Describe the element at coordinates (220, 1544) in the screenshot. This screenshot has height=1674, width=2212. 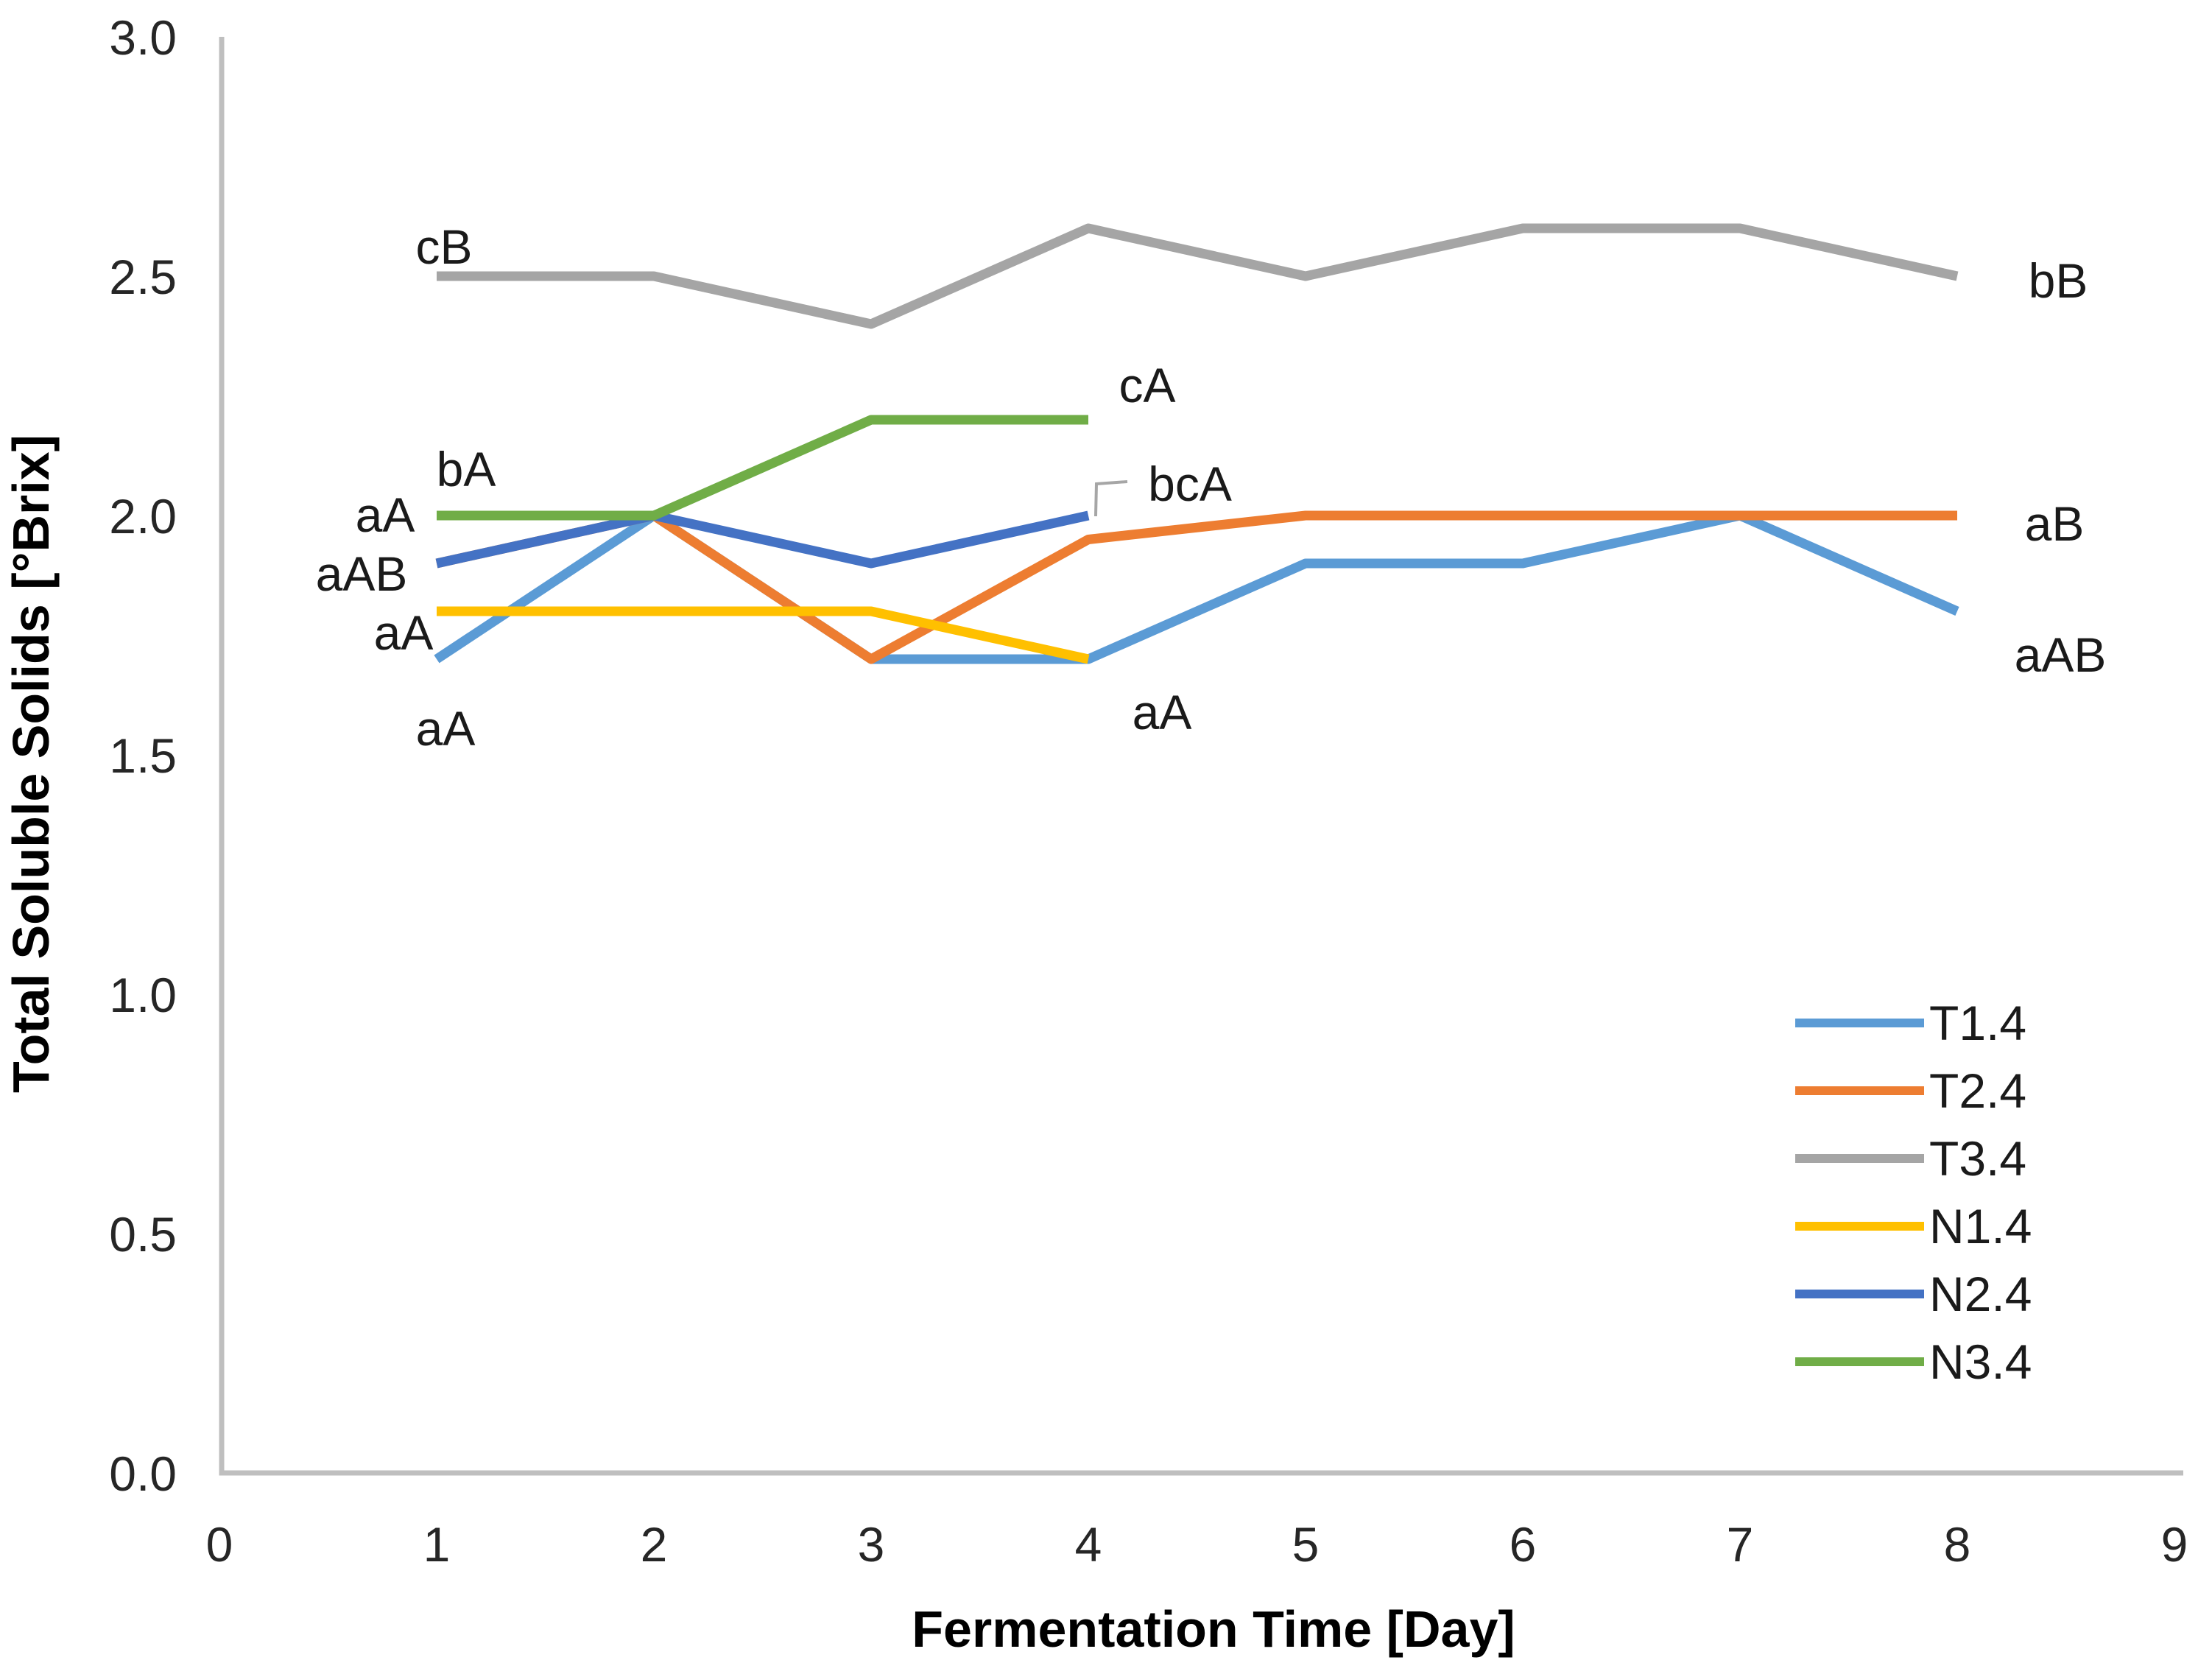
I see `x-tick-label: 0` at that location.